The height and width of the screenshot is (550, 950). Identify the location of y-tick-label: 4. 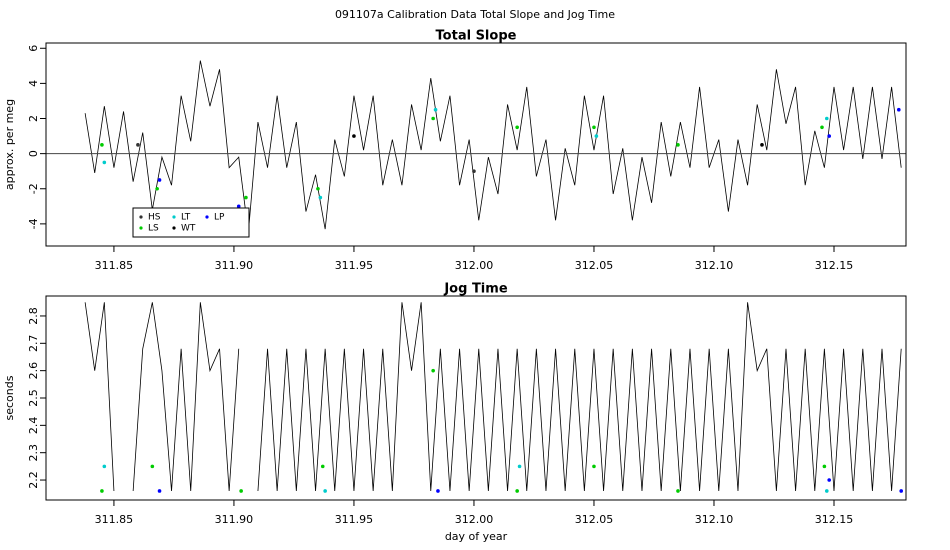
(33, 83).